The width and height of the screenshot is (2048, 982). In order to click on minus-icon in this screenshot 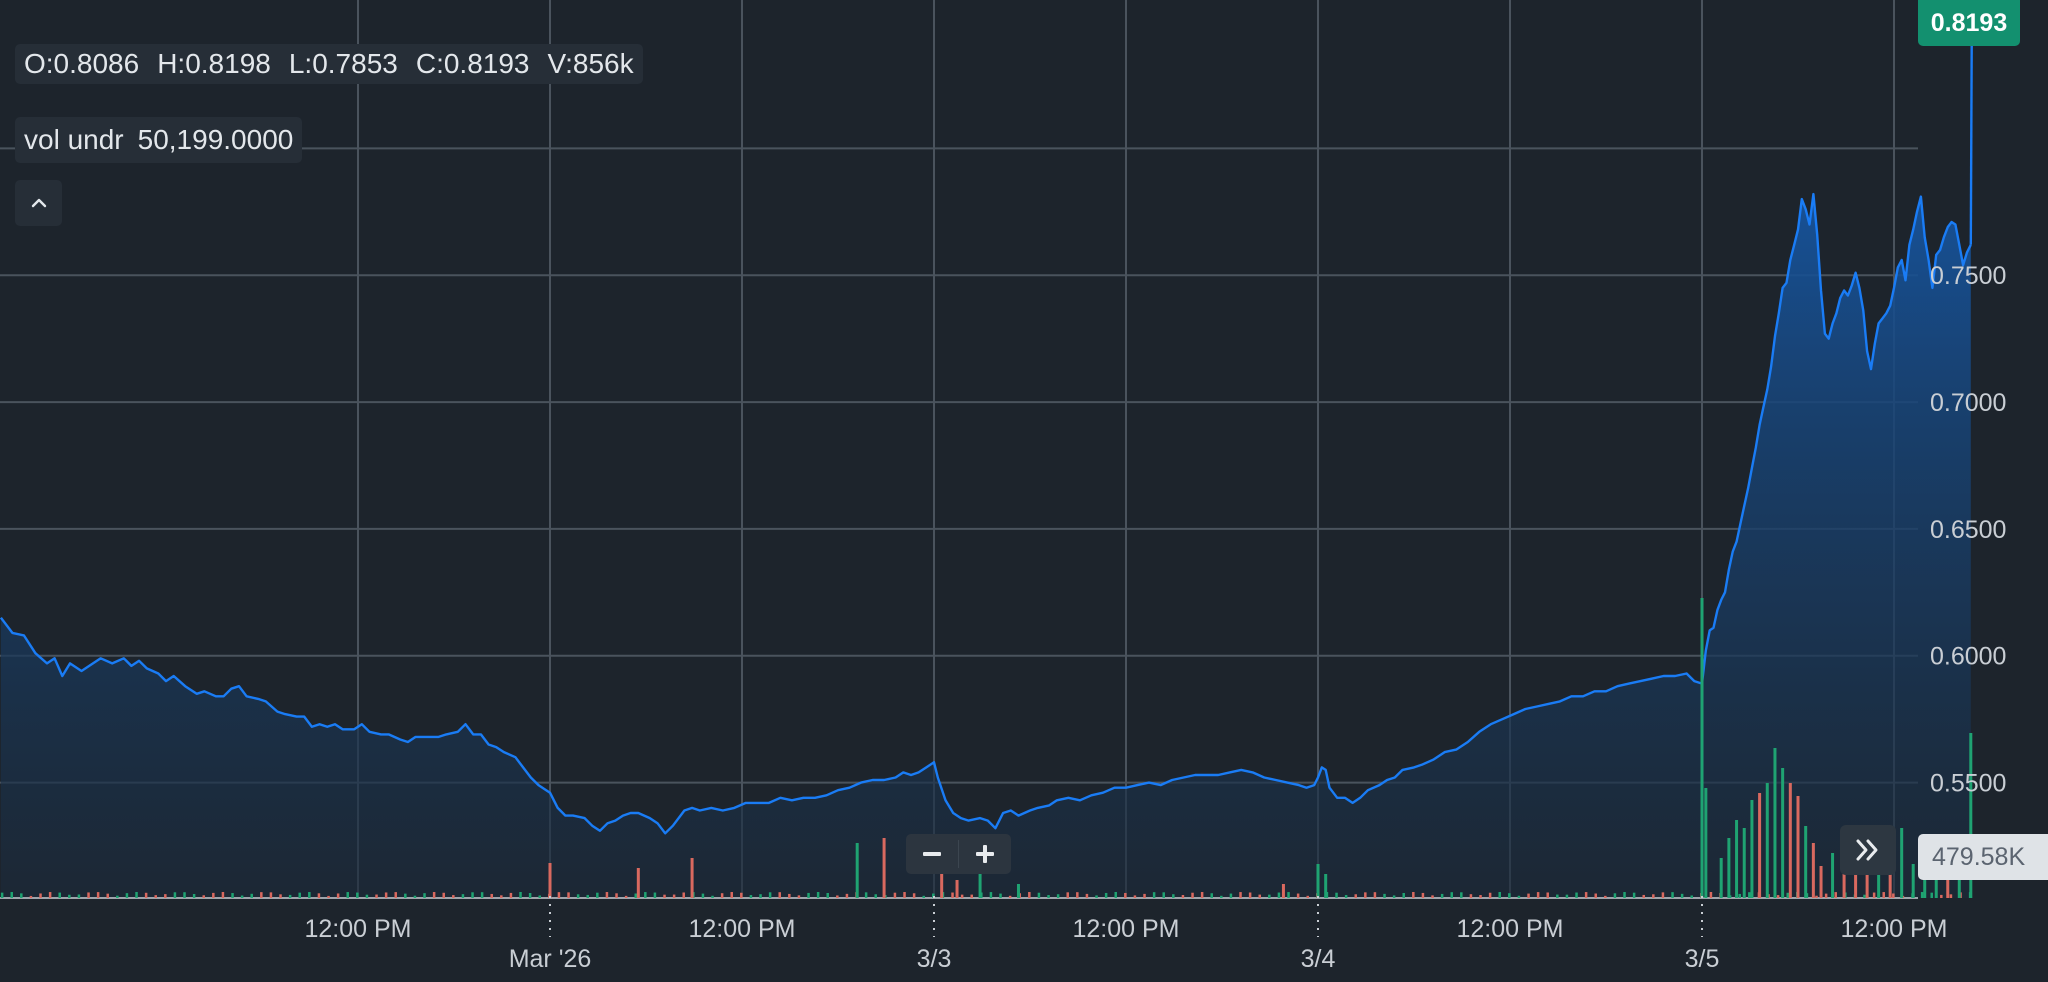, I will do `click(932, 854)`.